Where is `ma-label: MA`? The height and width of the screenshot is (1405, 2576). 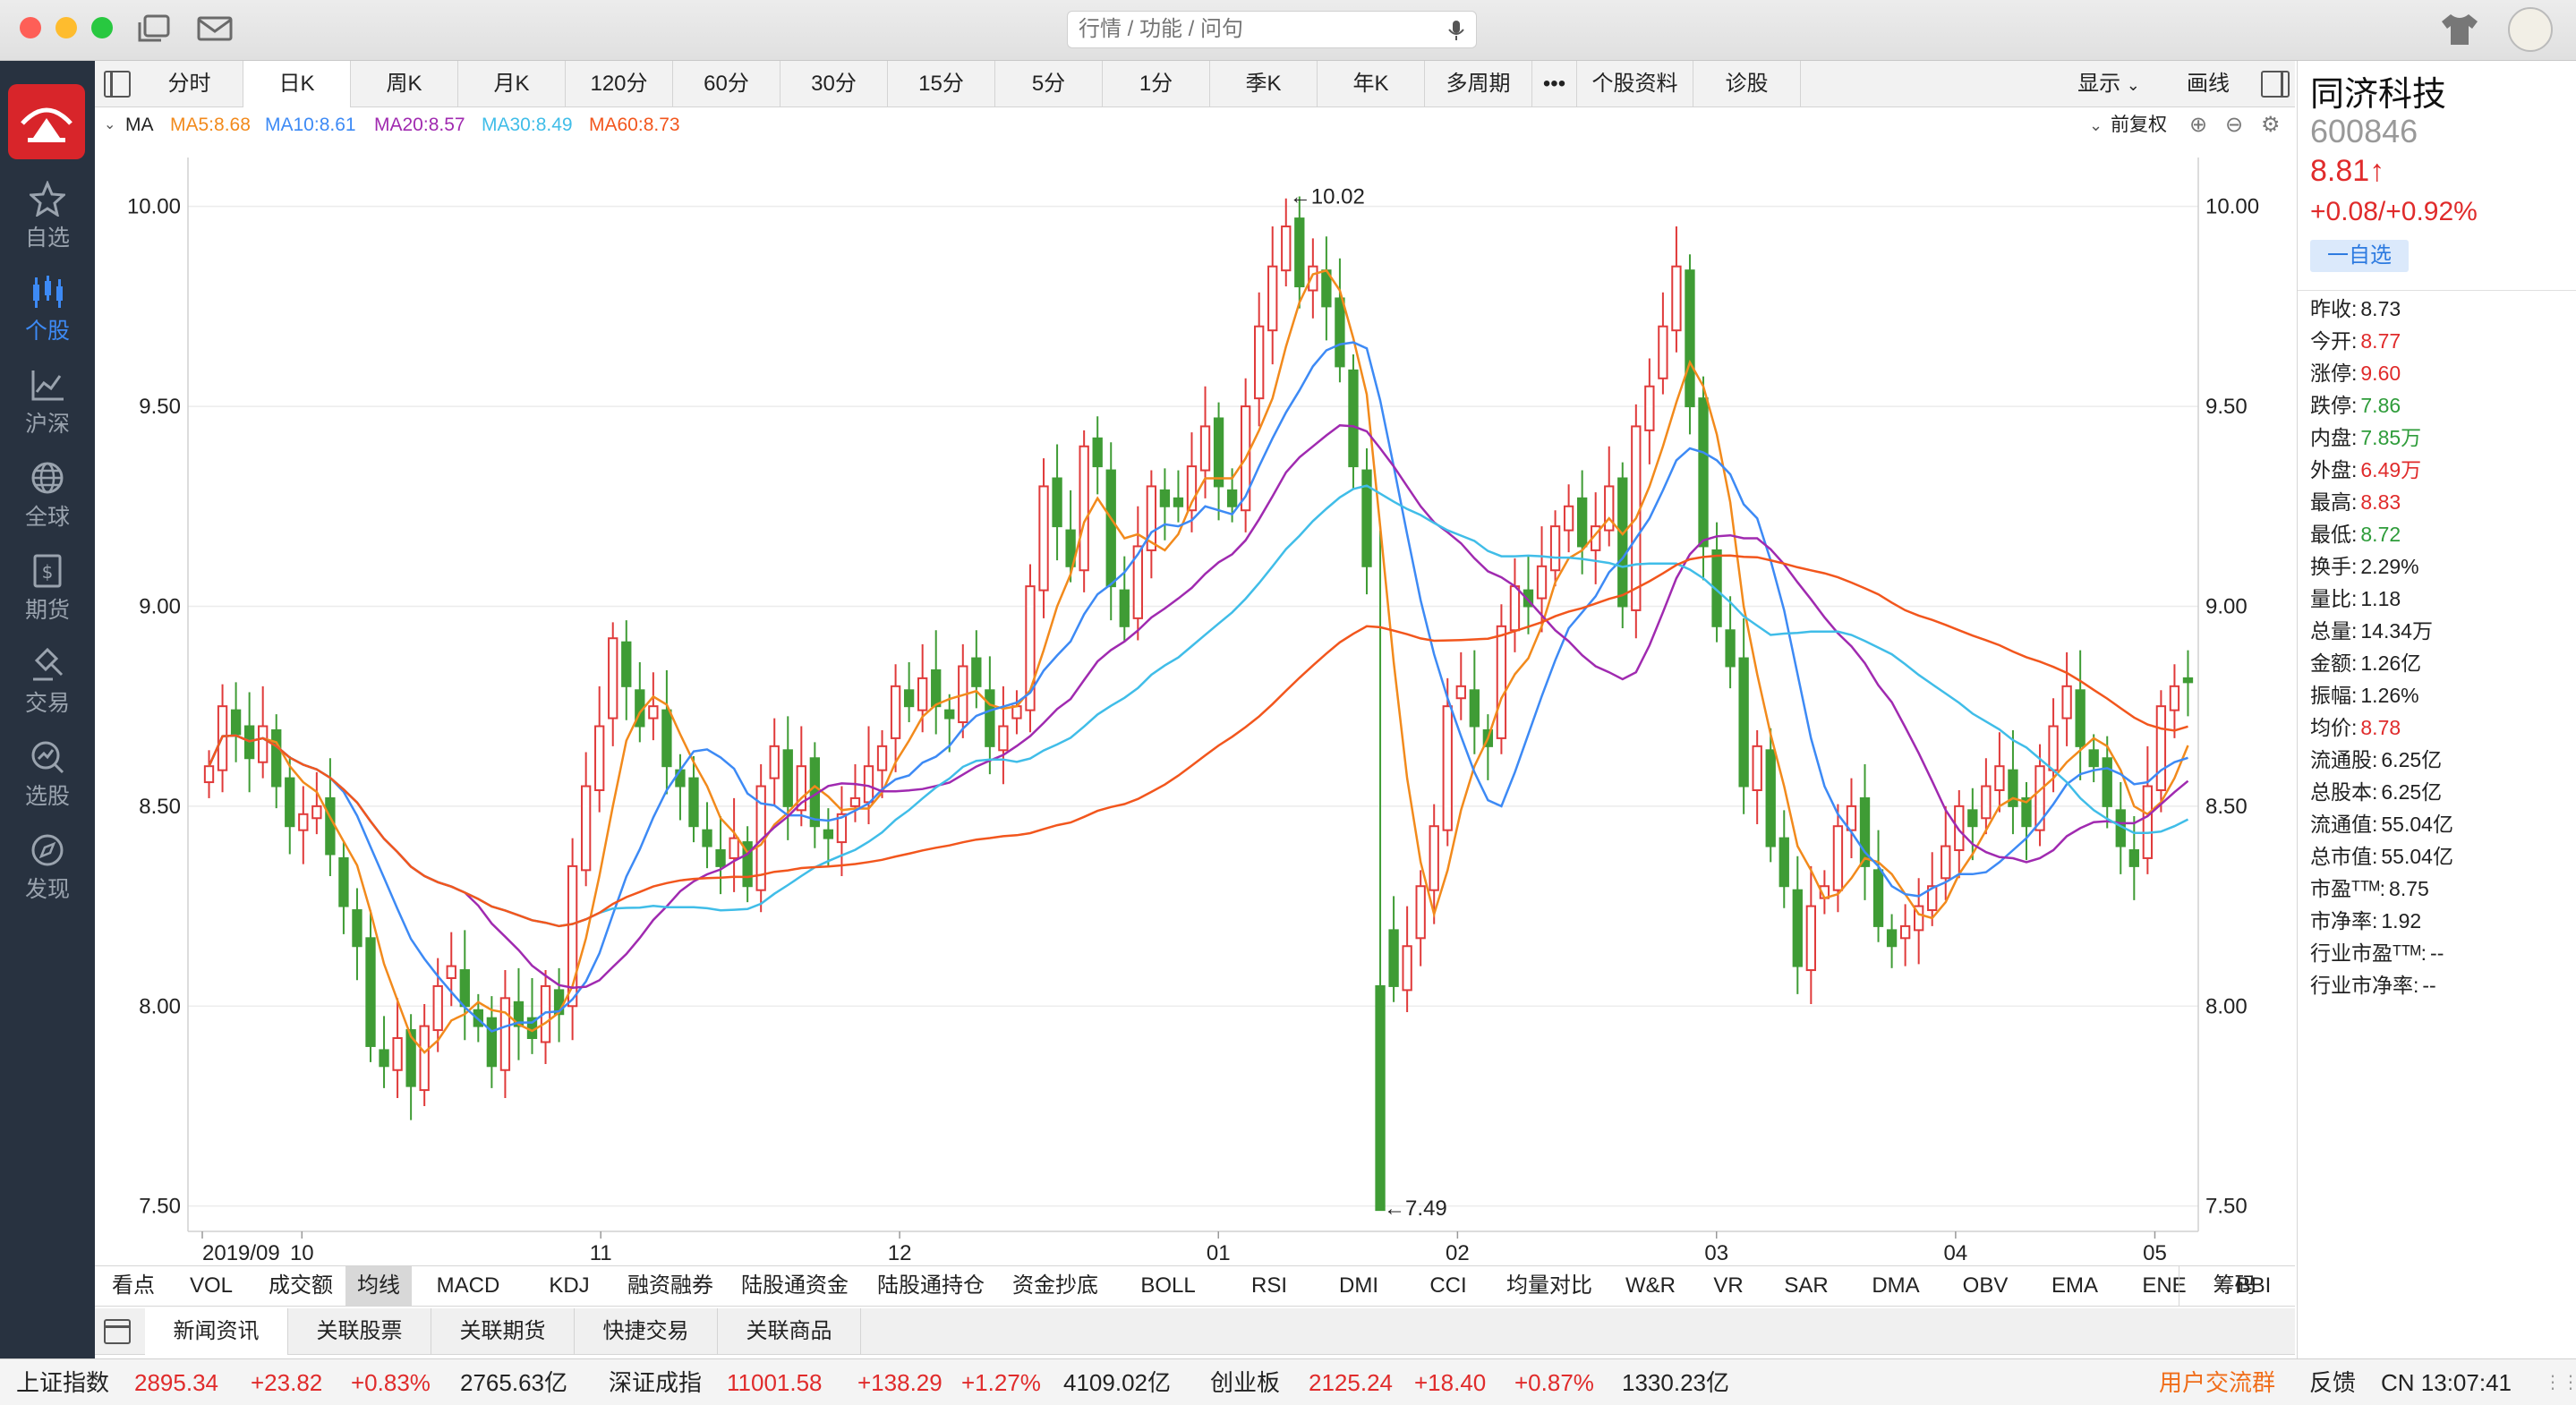
ma-label: MA is located at coordinates (139, 125).